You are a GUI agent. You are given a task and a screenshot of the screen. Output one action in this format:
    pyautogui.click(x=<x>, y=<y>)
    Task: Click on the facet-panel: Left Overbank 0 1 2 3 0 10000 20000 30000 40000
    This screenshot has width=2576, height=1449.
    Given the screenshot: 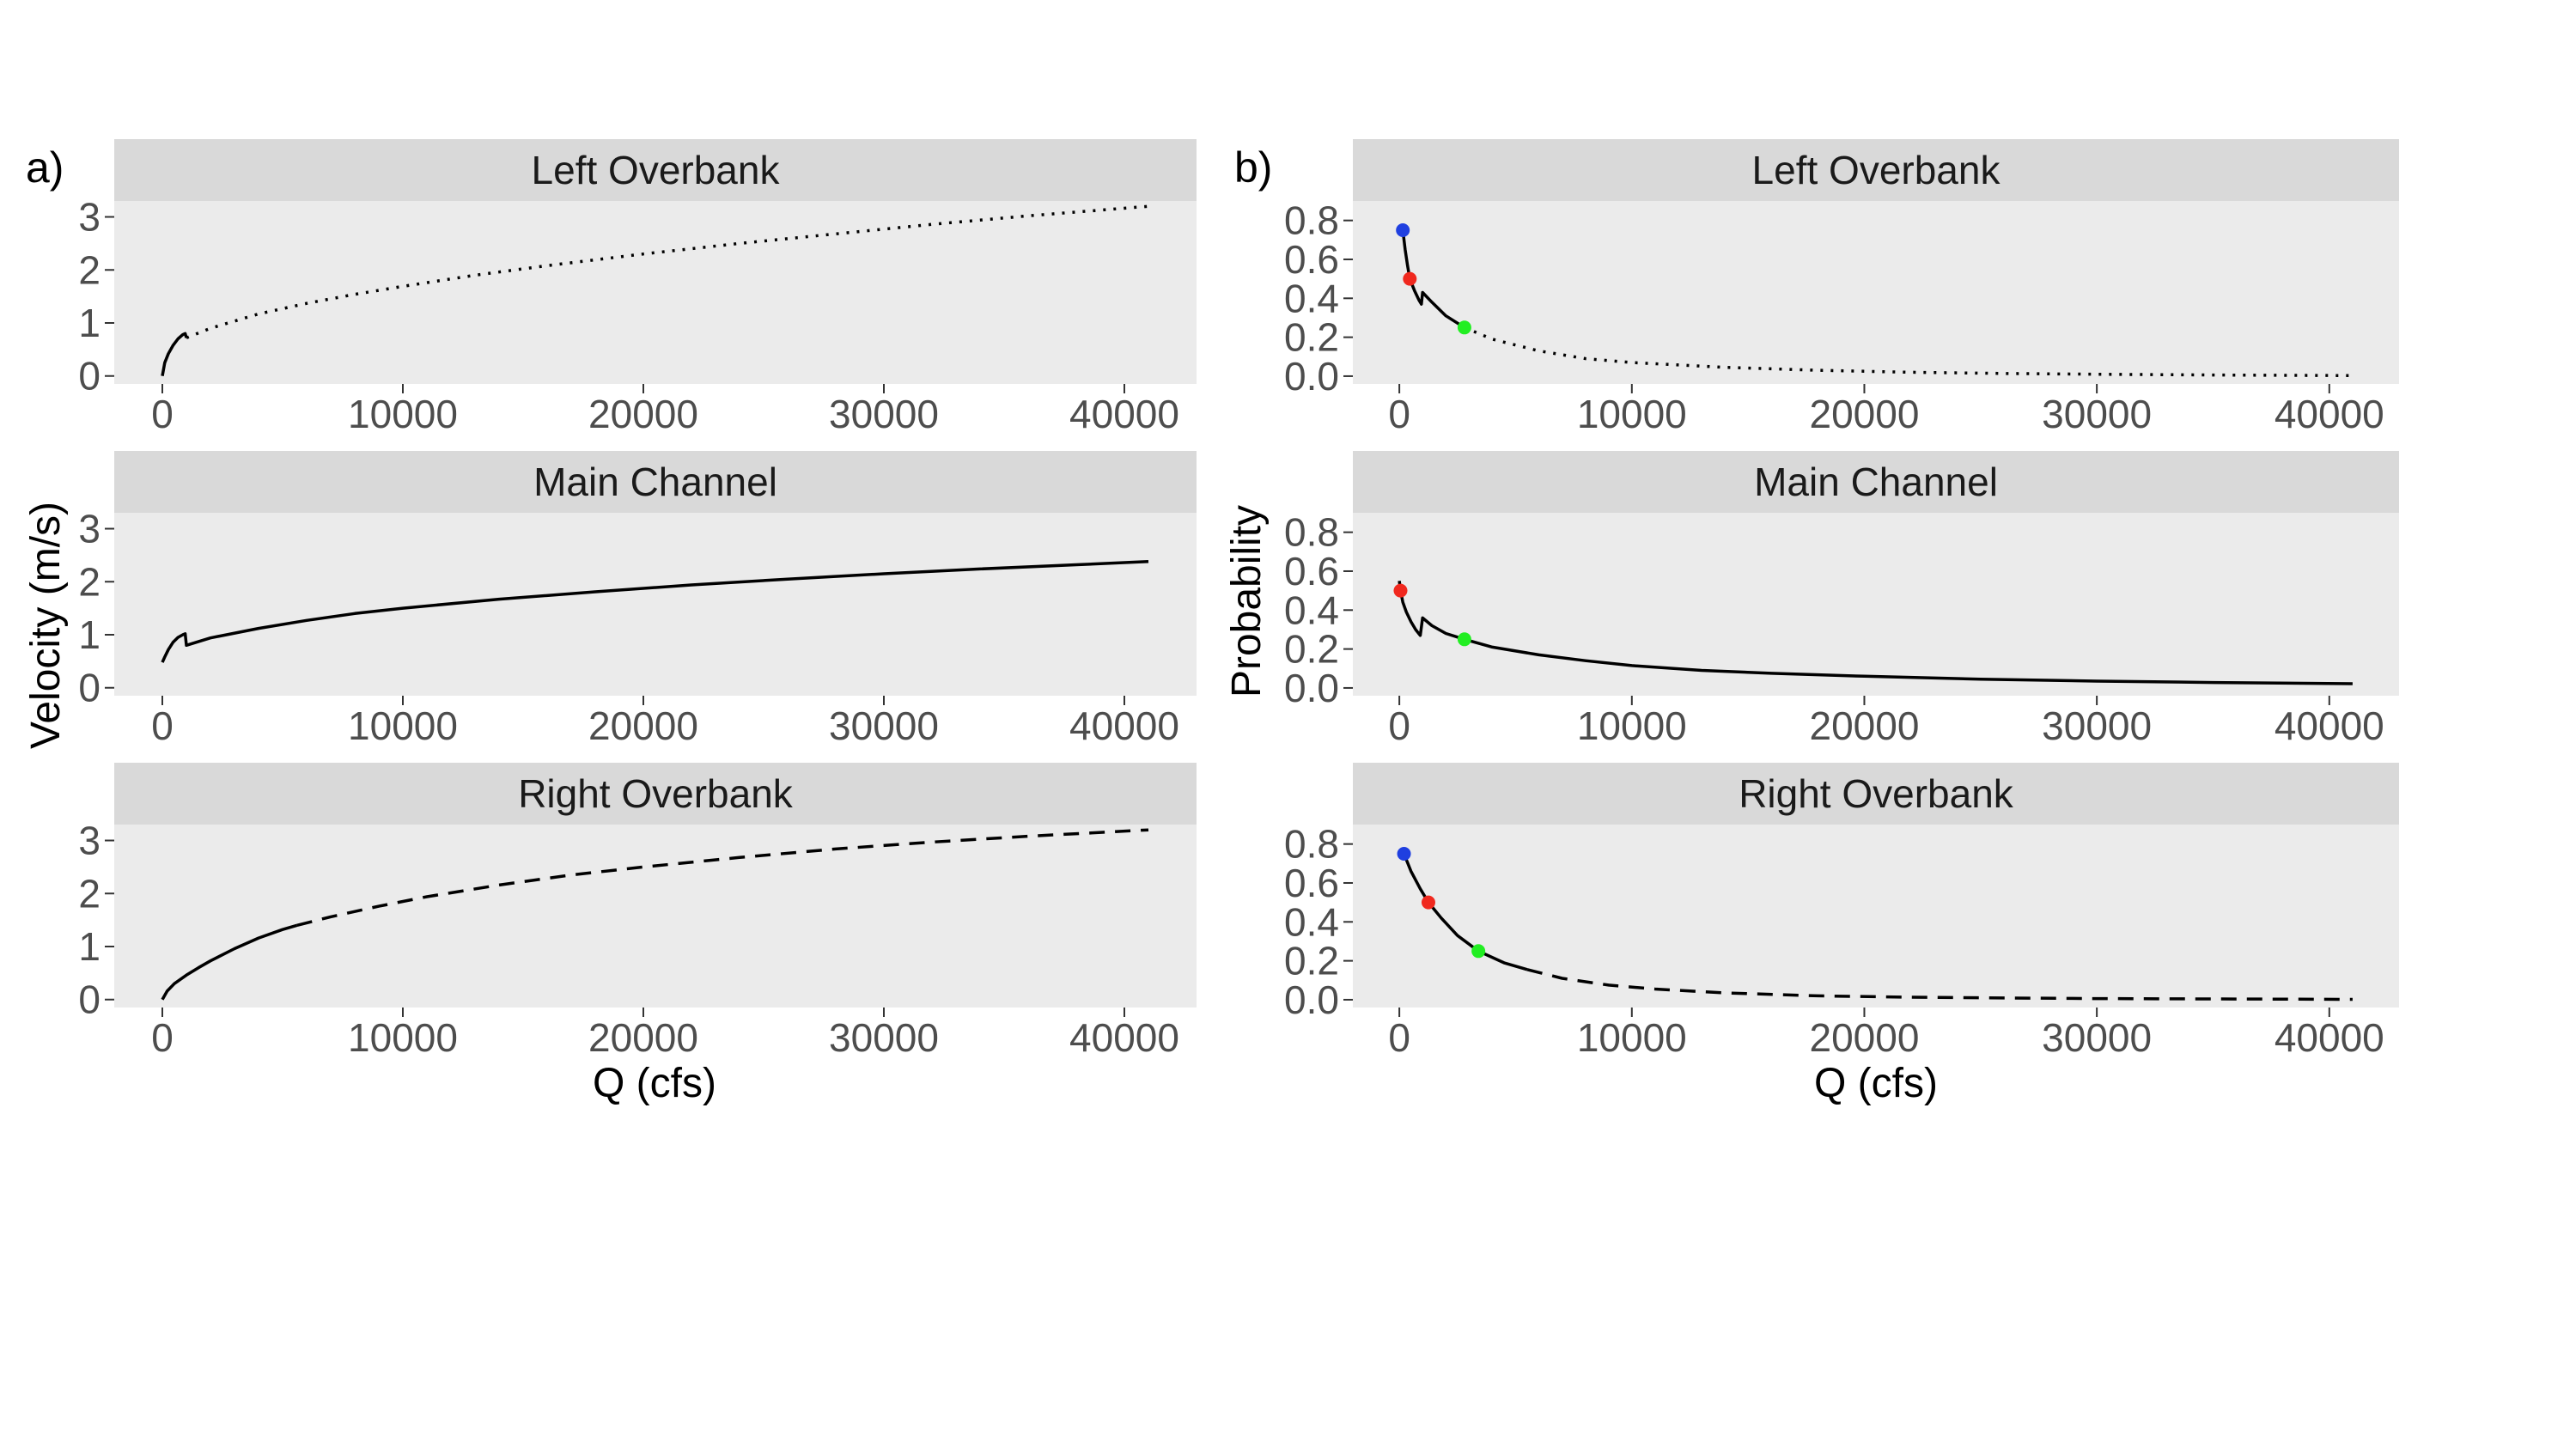 What is the action you would take?
    pyautogui.click(x=637, y=287)
    